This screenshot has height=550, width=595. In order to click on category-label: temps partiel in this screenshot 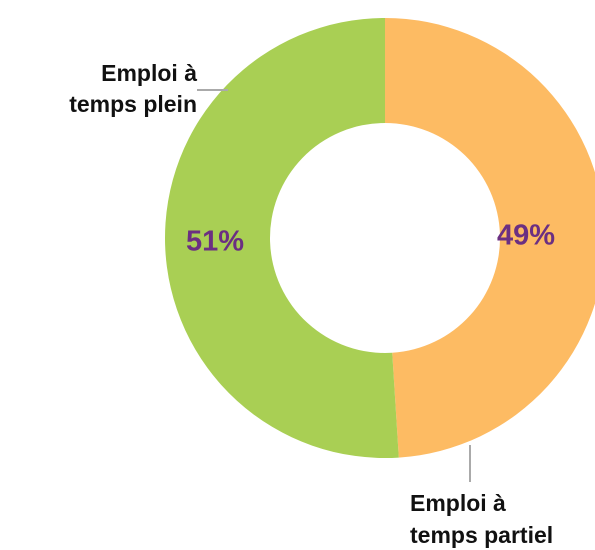, I will do `click(481, 535)`.